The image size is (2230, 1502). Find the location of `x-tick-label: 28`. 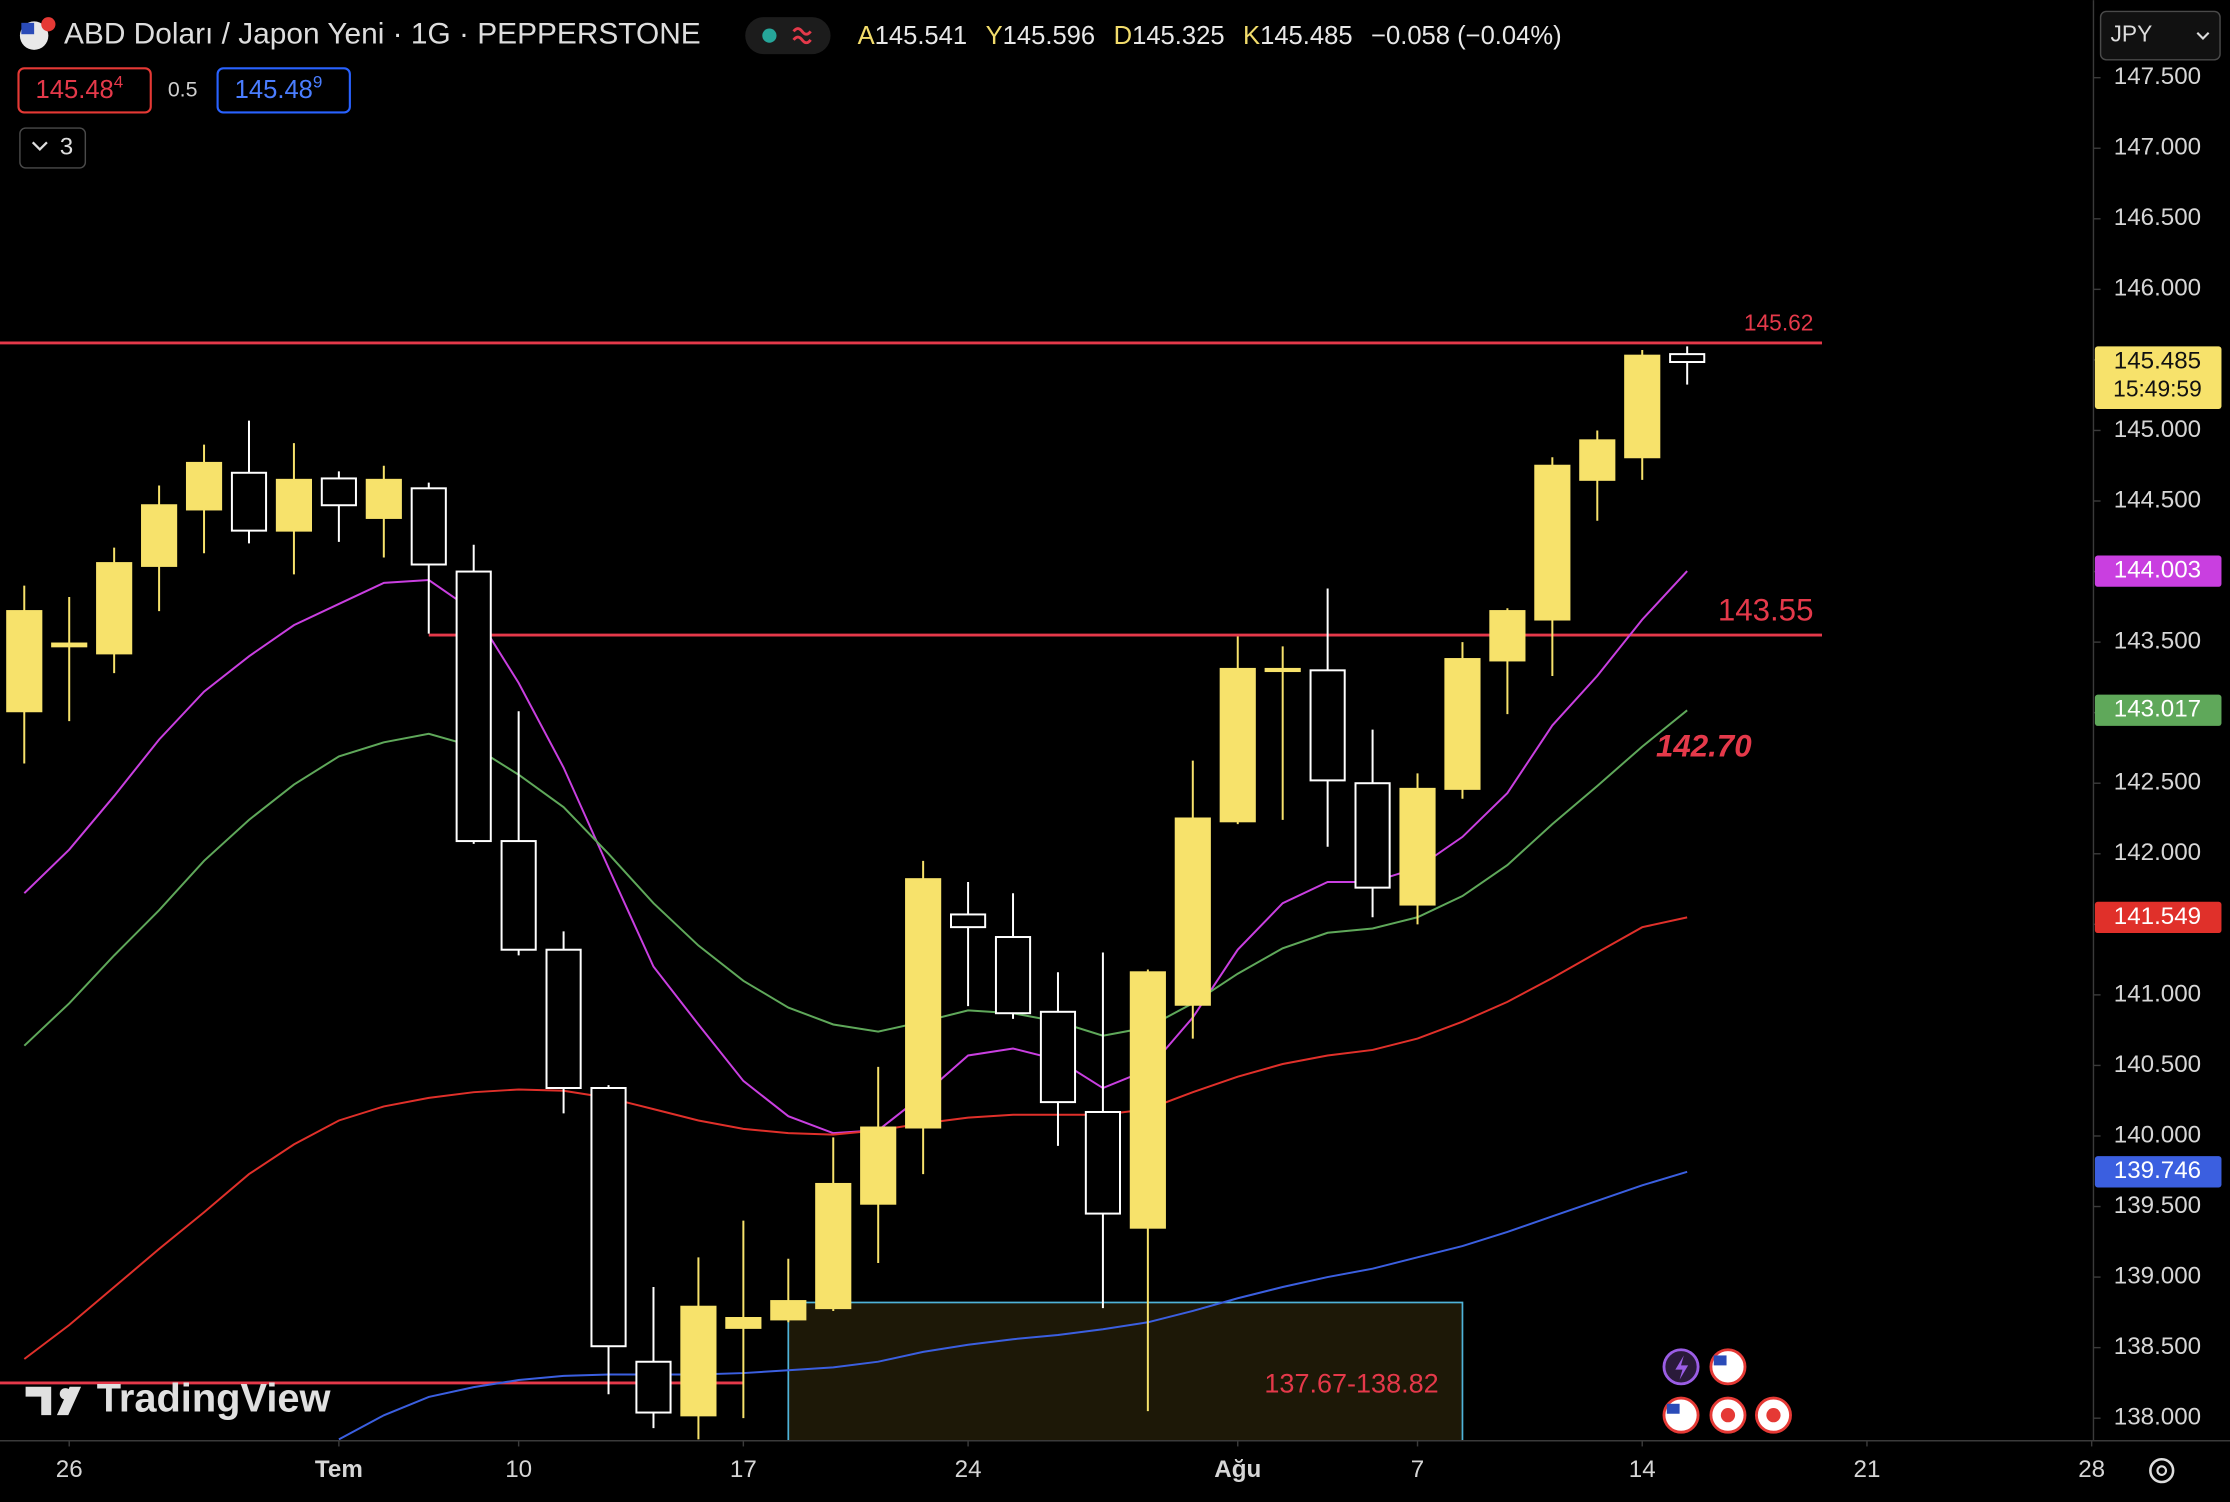

x-tick-label: 28 is located at coordinates (2091, 1469).